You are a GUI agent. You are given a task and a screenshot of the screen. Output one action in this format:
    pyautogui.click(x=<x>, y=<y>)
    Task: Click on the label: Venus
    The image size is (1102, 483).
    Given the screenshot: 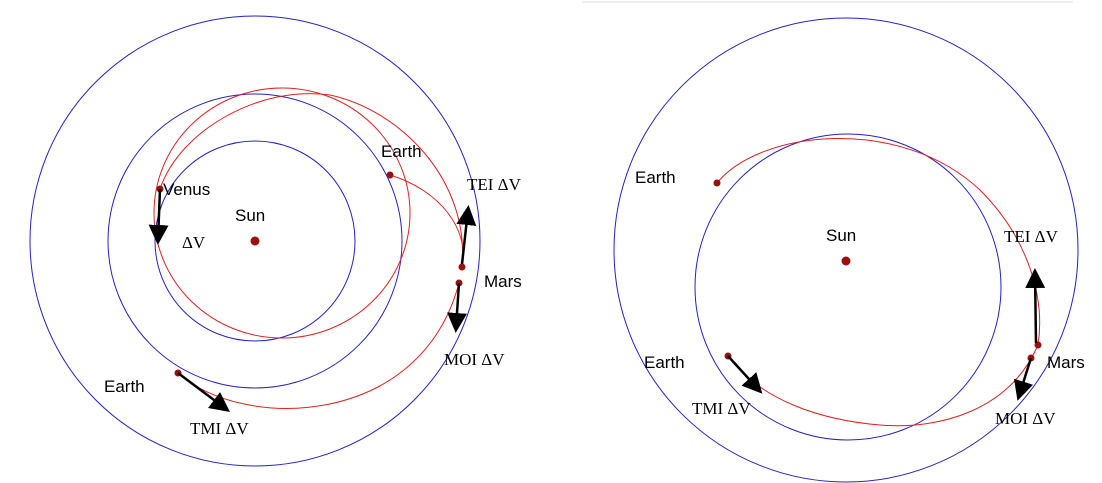 What is the action you would take?
    pyautogui.click(x=186, y=189)
    